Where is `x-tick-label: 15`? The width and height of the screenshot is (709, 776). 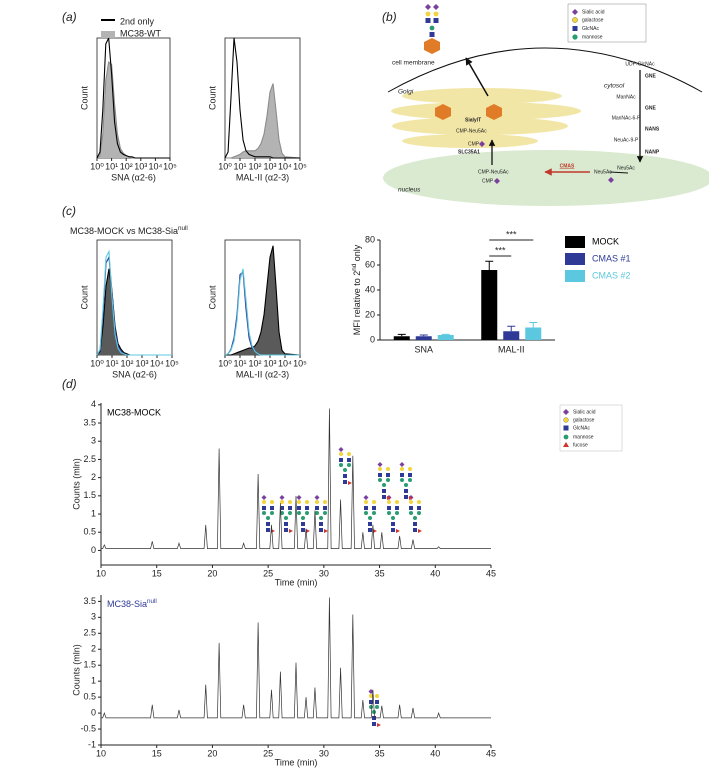
x-tick-label: 15 is located at coordinates (157, 753).